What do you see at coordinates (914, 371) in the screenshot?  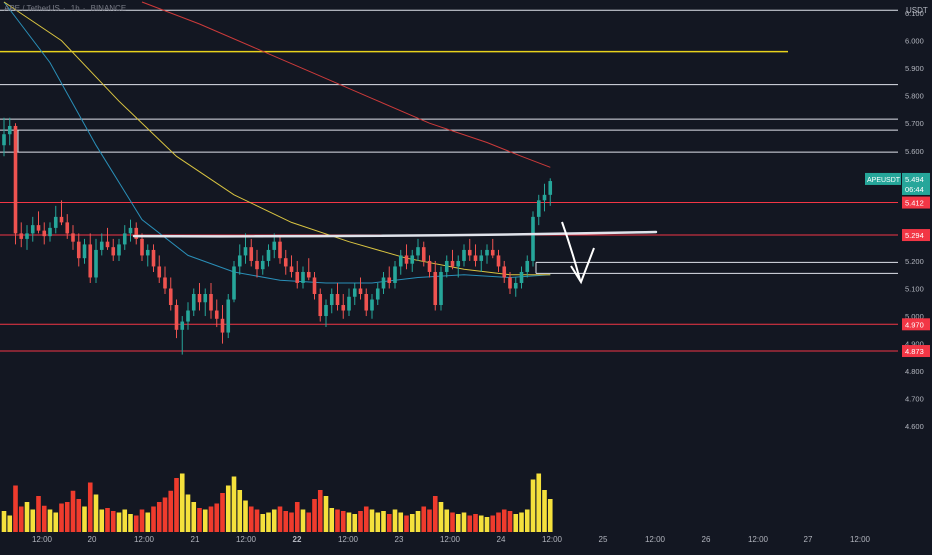 I see `y-tick-label: 4.800` at bounding box center [914, 371].